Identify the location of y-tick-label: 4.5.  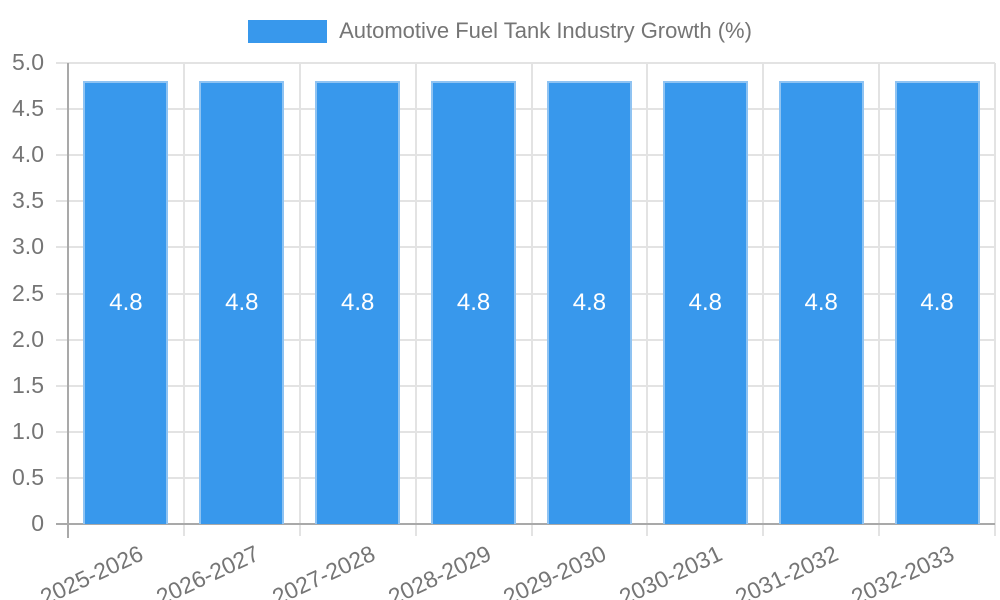
(28, 108).